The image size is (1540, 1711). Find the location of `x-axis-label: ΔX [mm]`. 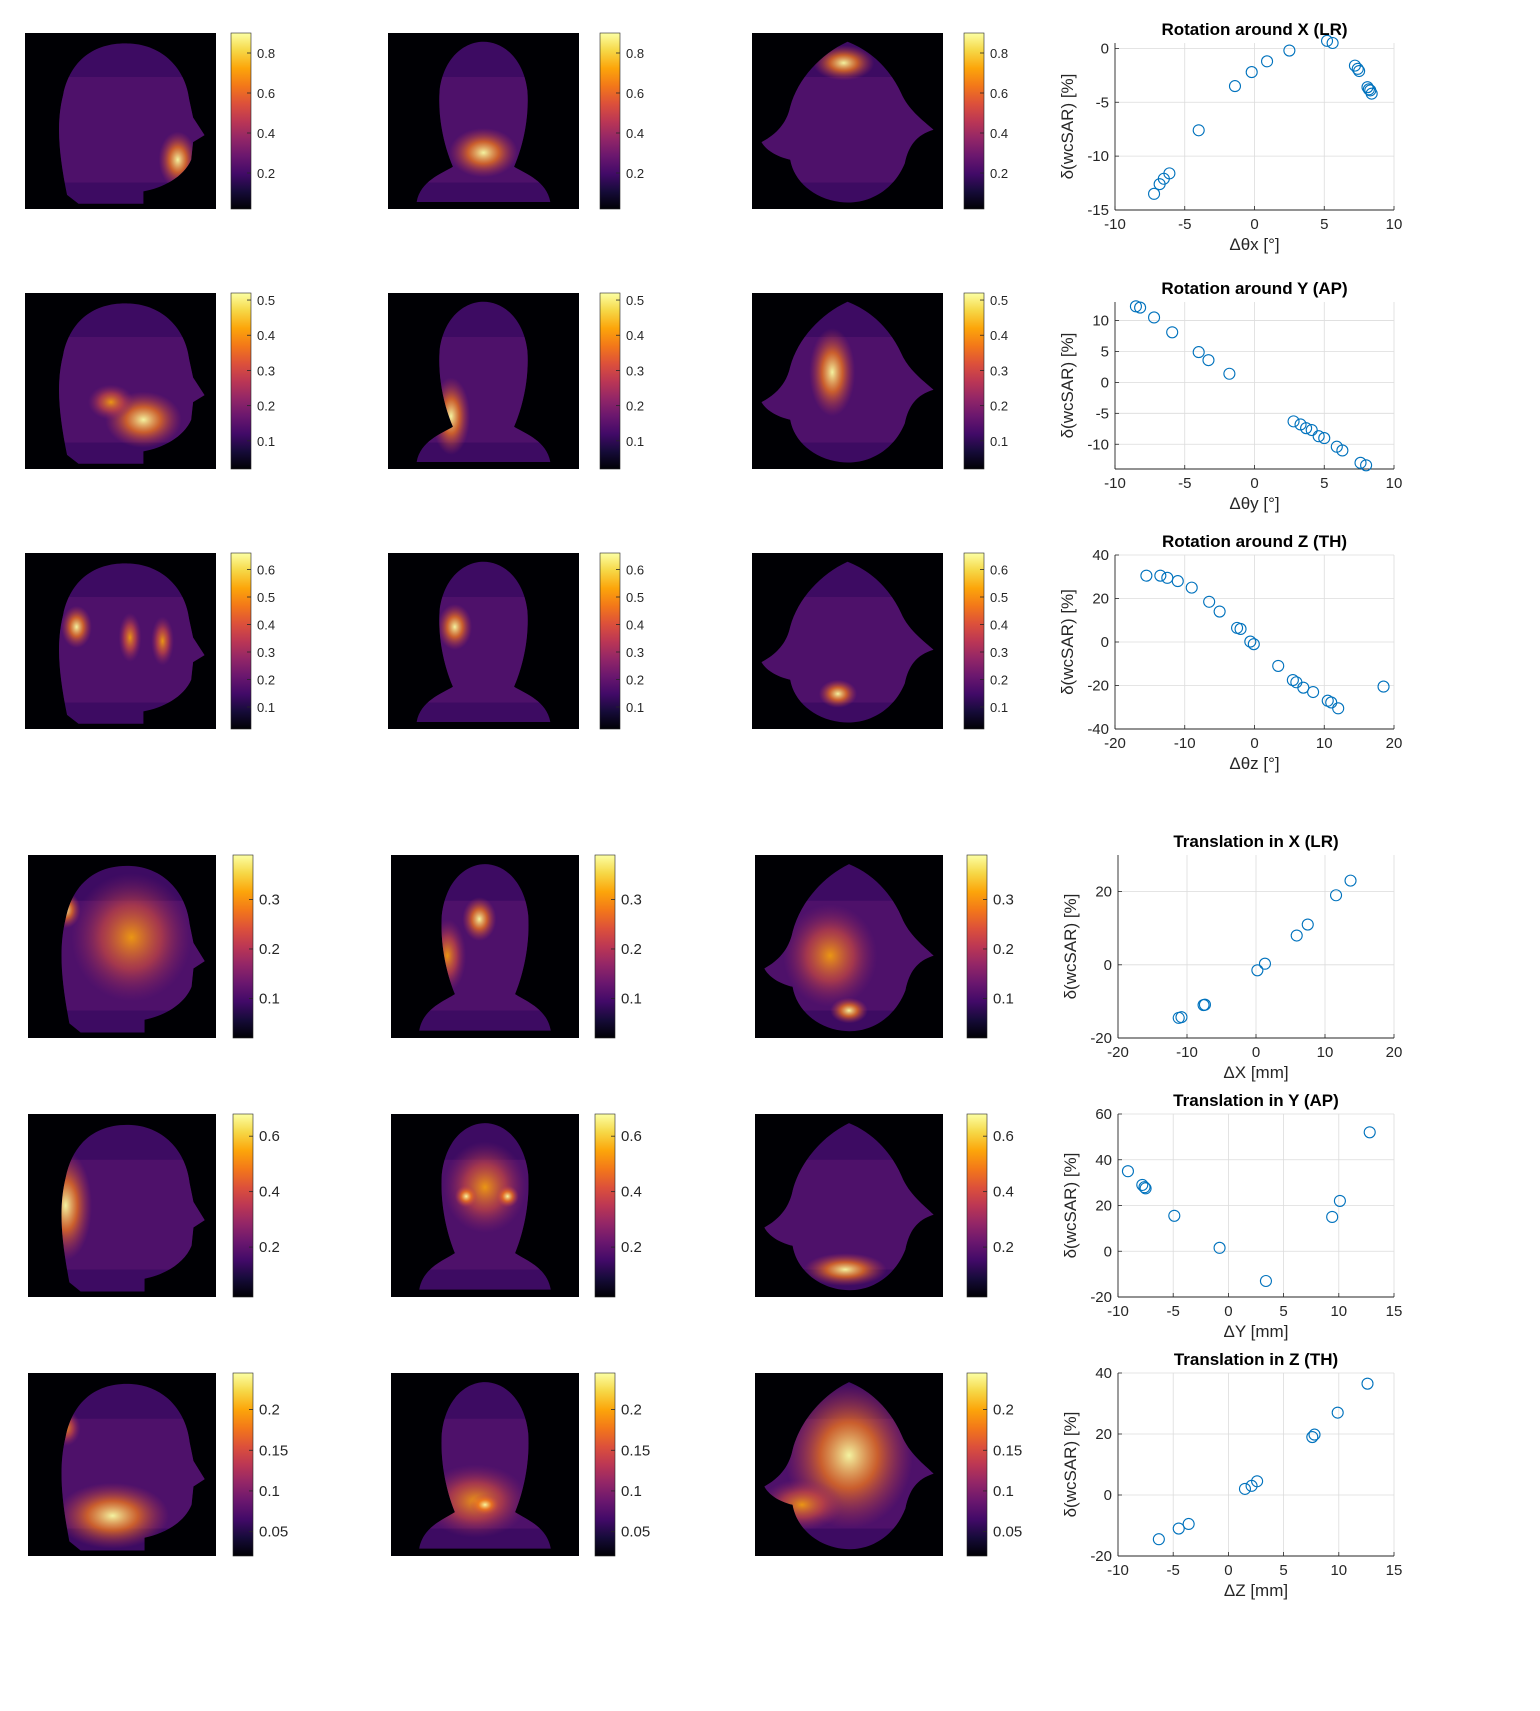

x-axis-label: ΔX [mm] is located at coordinates (1255, 1072).